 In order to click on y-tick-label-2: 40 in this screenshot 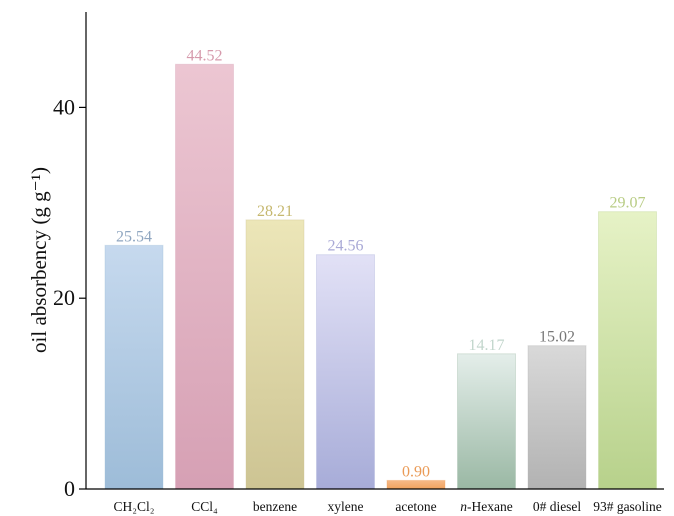, I will do `click(64, 106)`.